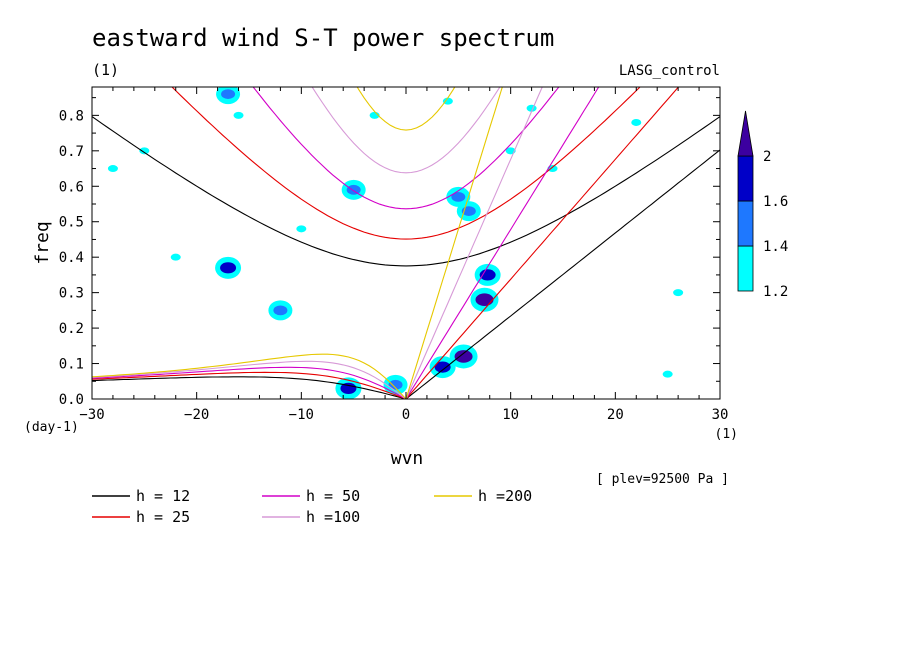  Describe the element at coordinates (775, 202) in the screenshot. I see `colorbar-label: 1.6` at that location.